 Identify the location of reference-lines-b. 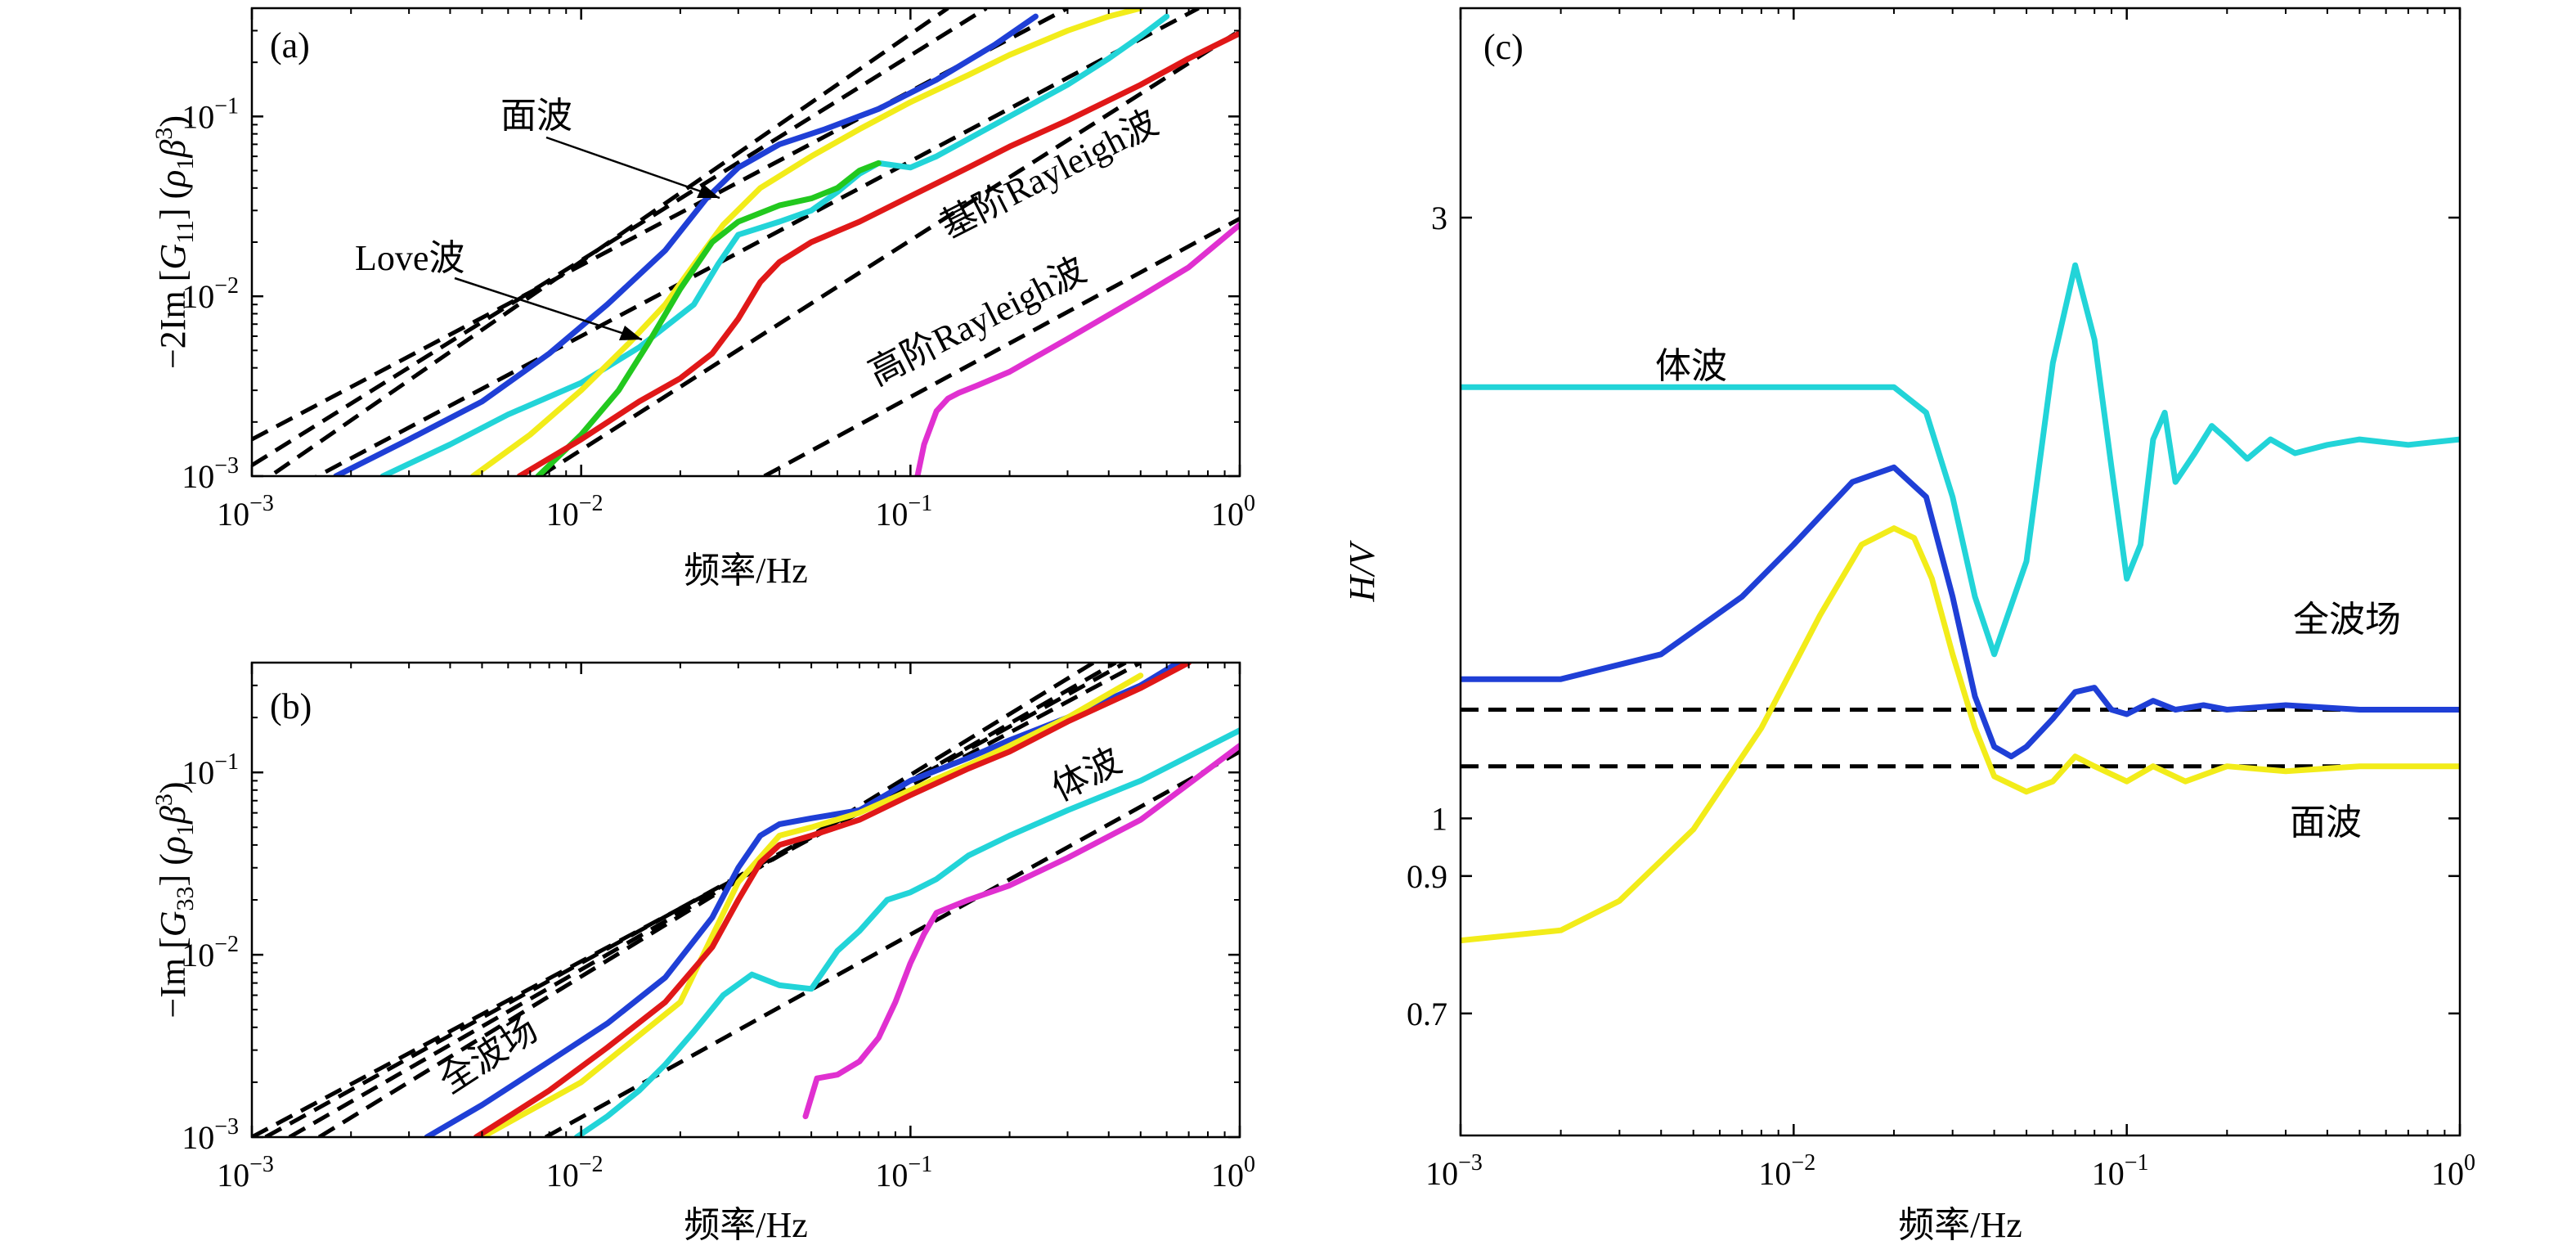
(746, 900).